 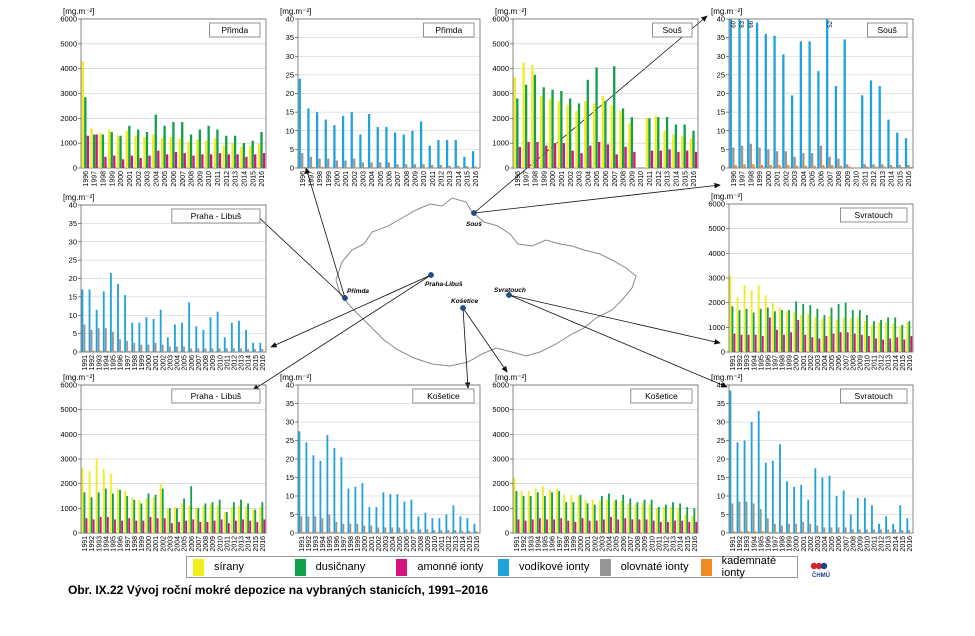 What do you see at coordinates (290, 56) in the screenshot?
I see `chart-y-tick-label: 30` at bounding box center [290, 56].